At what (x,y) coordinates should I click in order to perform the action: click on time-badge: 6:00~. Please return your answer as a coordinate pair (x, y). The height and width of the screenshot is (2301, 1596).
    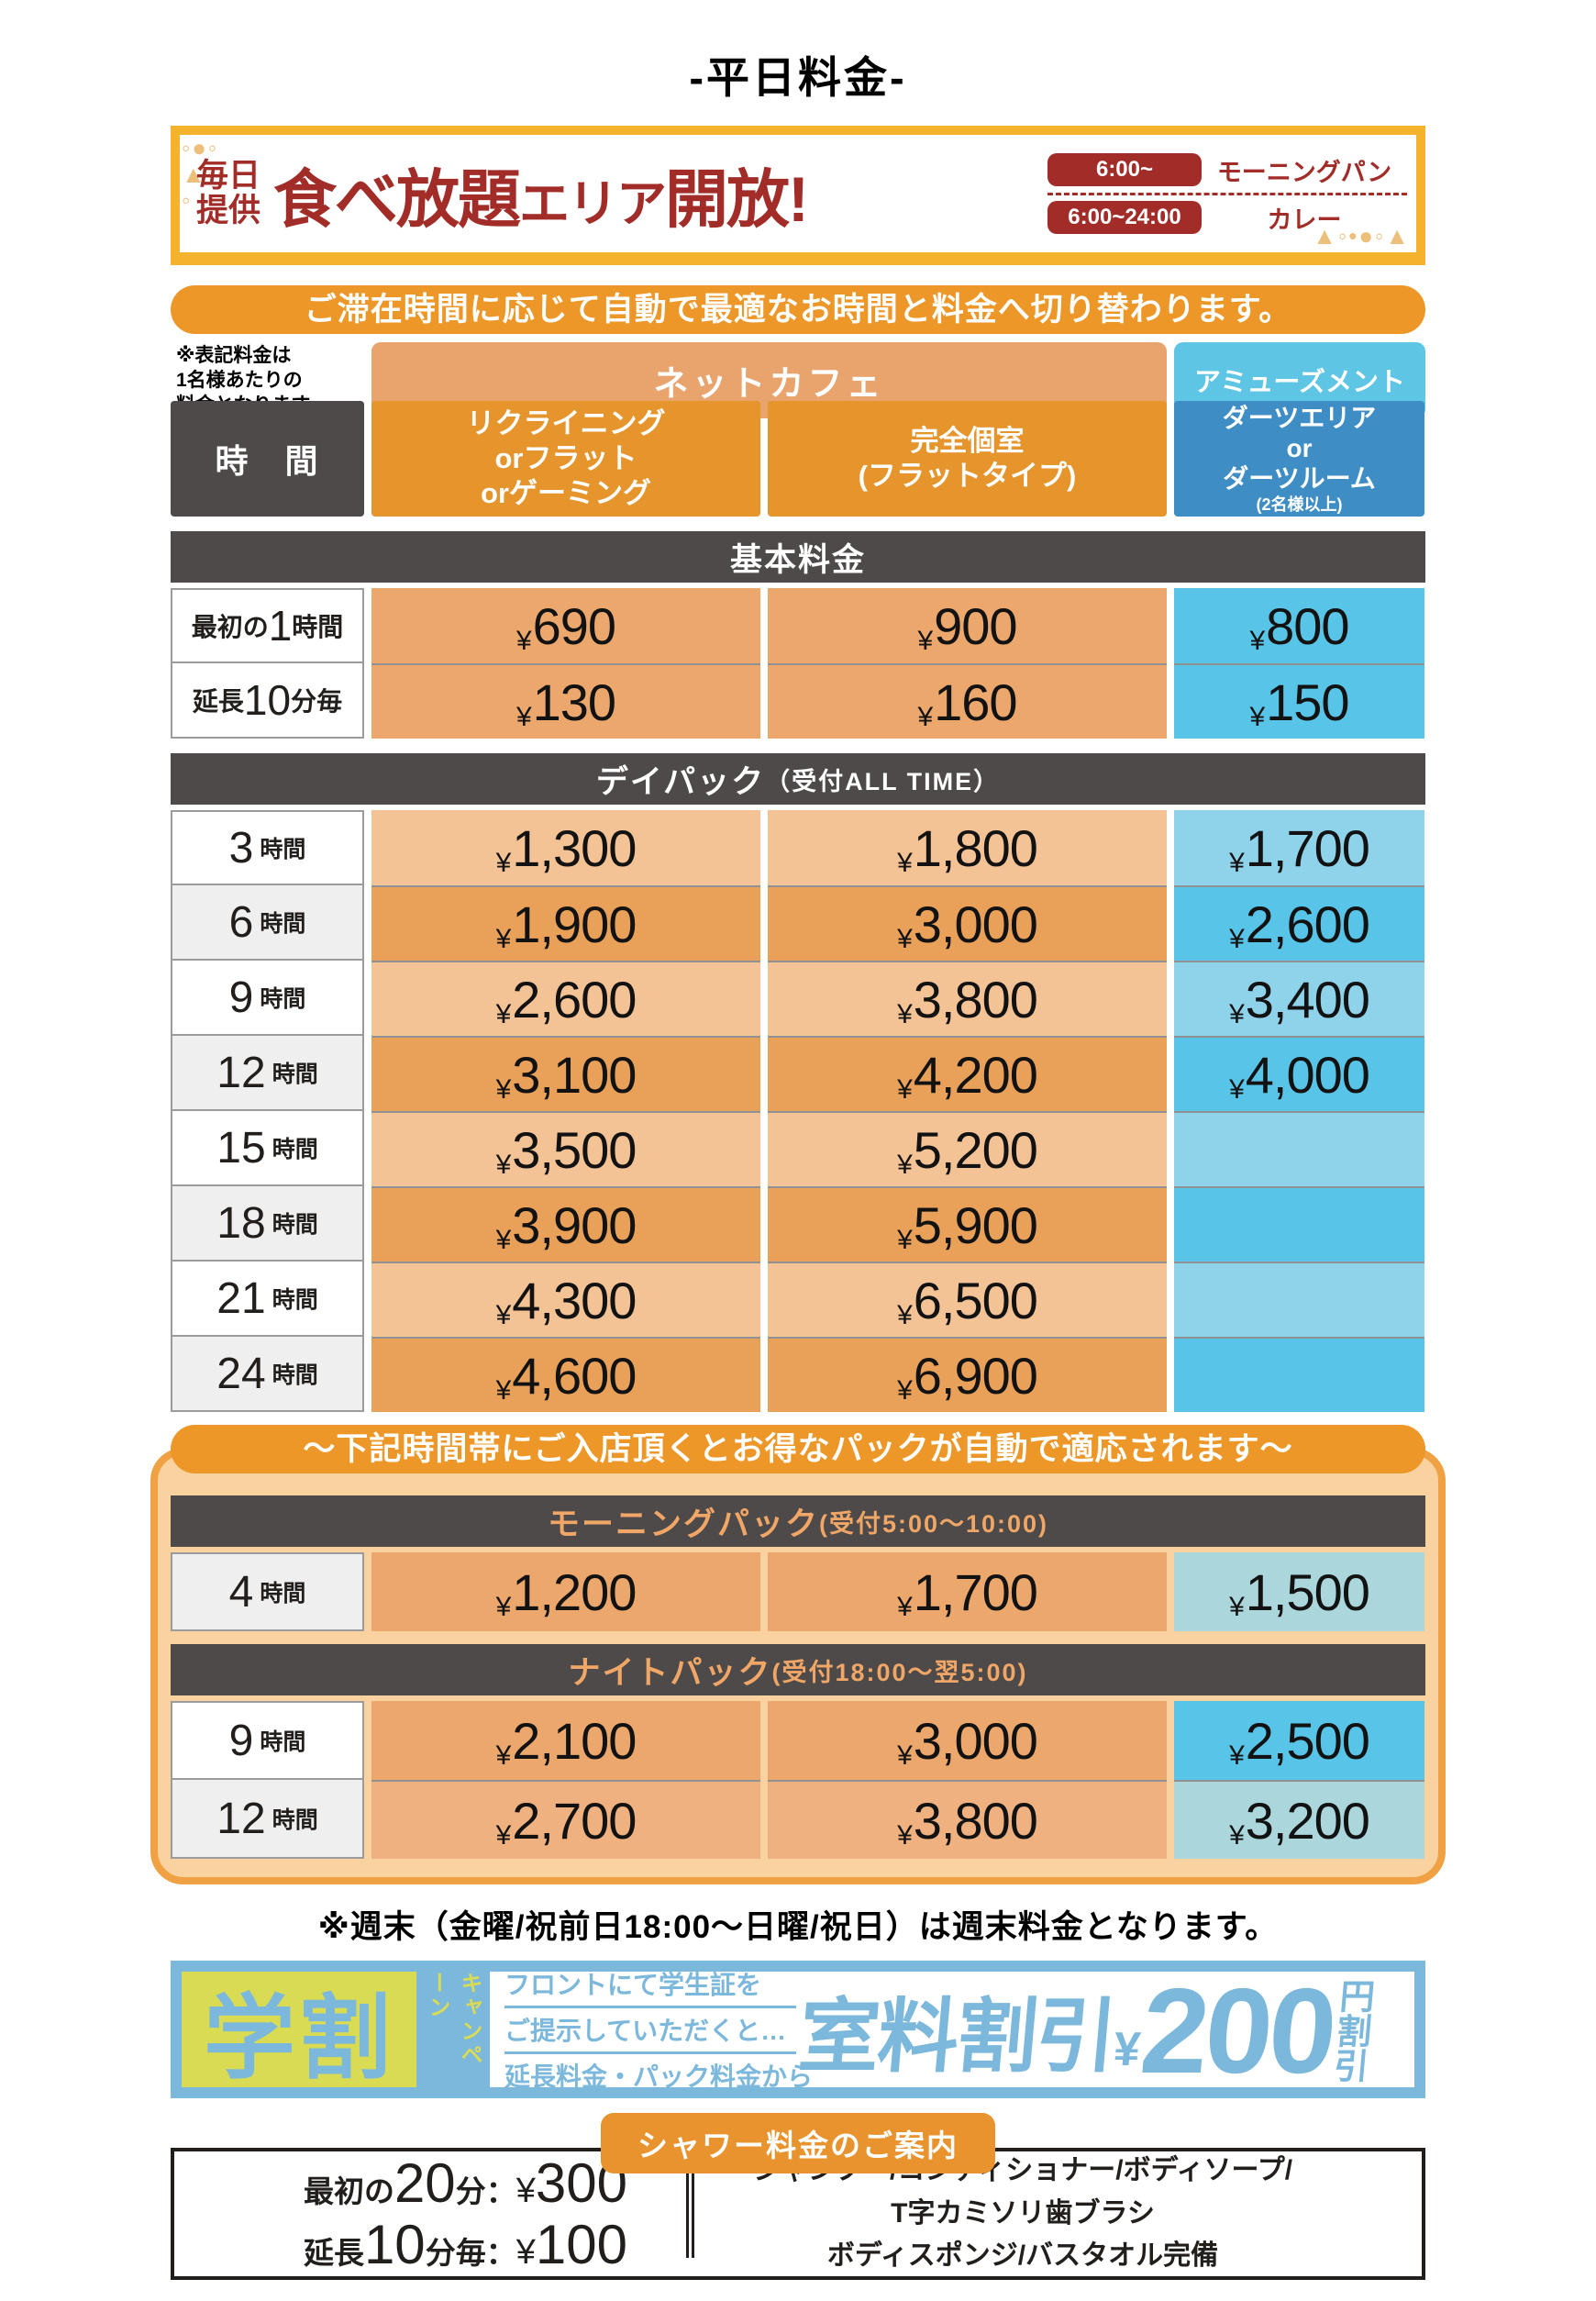
    Looking at the image, I should click on (1124, 170).